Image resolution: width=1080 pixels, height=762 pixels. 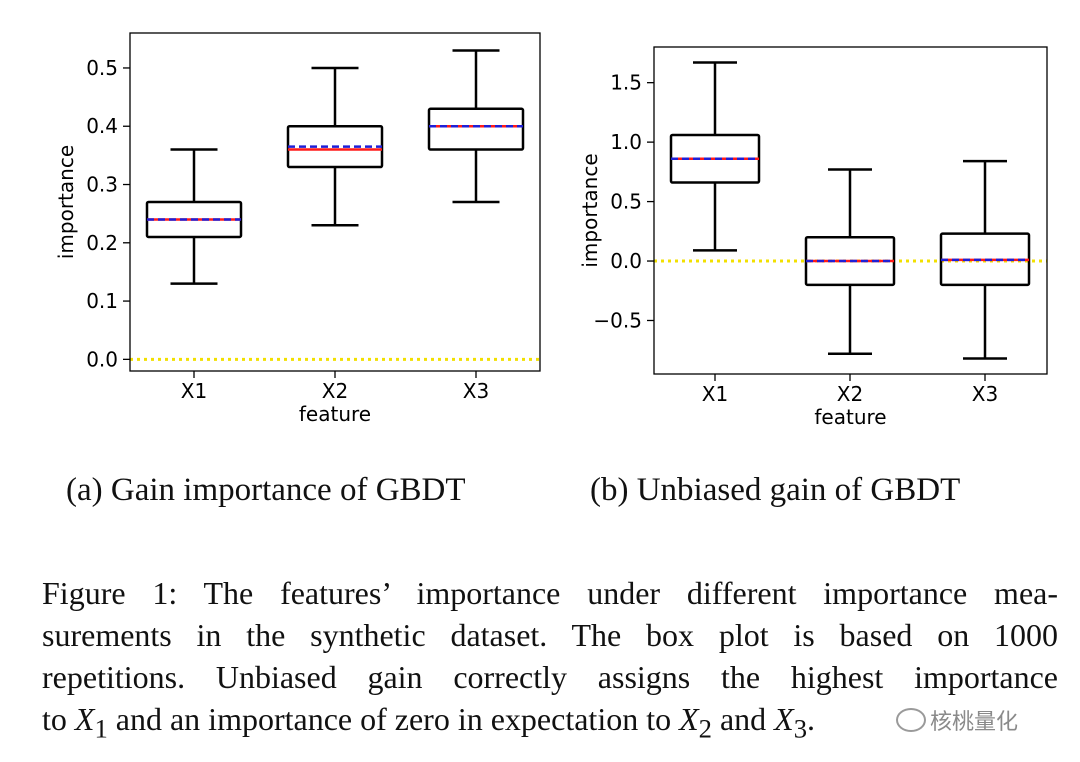 I want to click on caption-text: and, so click(x=743, y=719).